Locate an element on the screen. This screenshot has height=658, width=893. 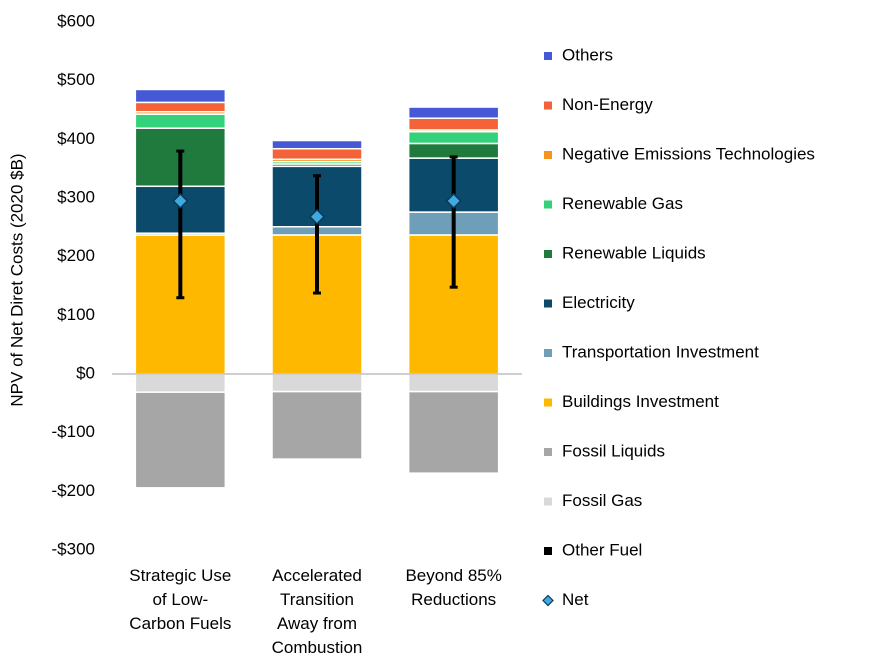
legend-label: Transportation Investment is located at coordinates (660, 351).